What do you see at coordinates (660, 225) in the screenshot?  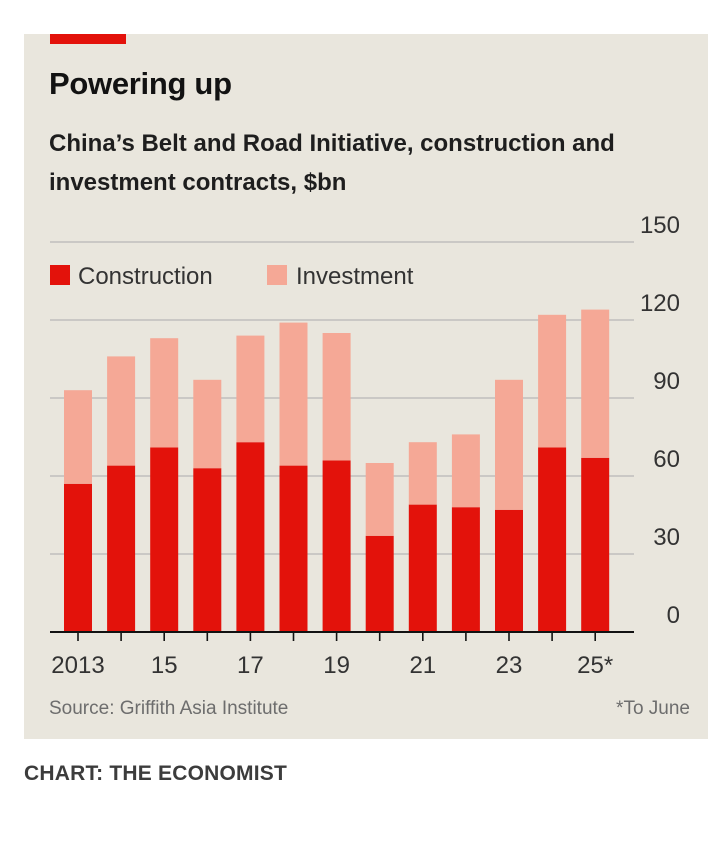 I see `y-tick-label: 150` at bounding box center [660, 225].